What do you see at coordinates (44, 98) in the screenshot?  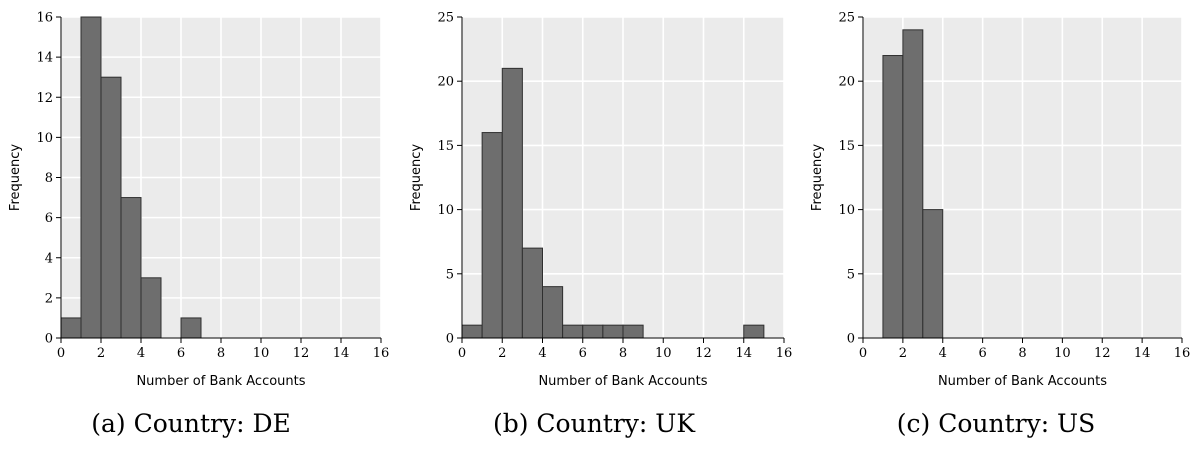 I see `y-tick-label: 12` at bounding box center [44, 98].